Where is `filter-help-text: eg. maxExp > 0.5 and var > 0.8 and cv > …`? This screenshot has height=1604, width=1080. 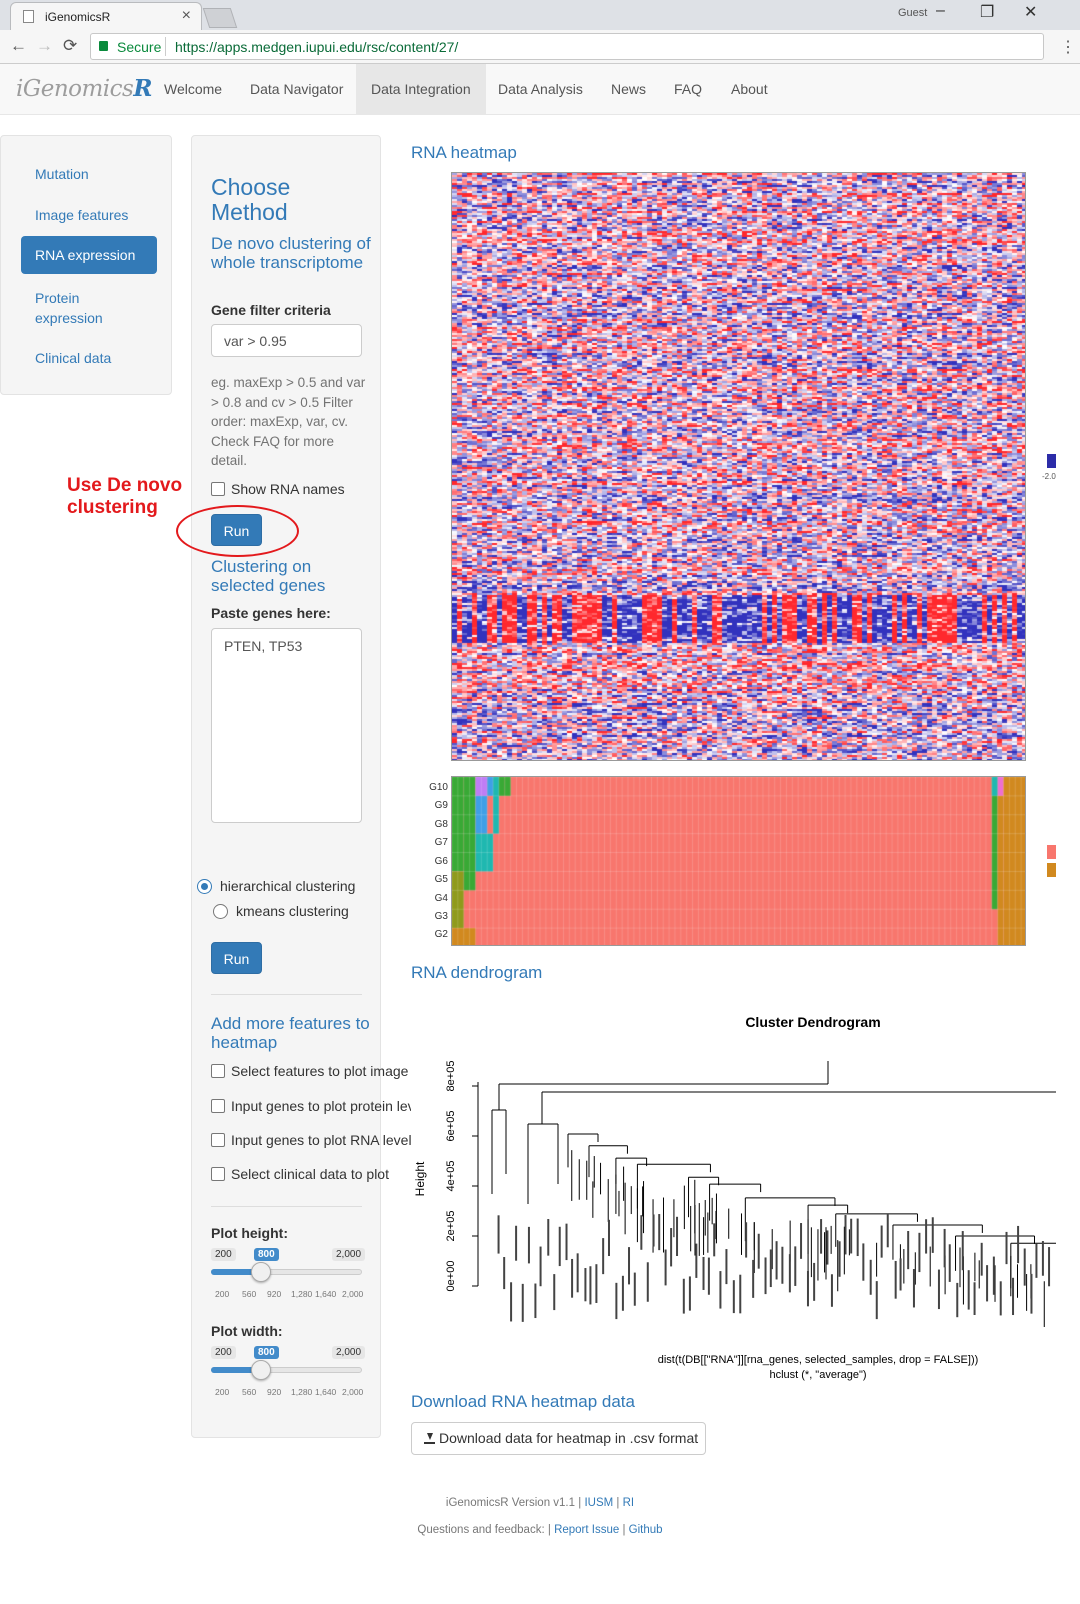
filter-help-text: eg. maxExp > 0.5 and var > 0.8 and cv > … is located at coordinates (288, 421).